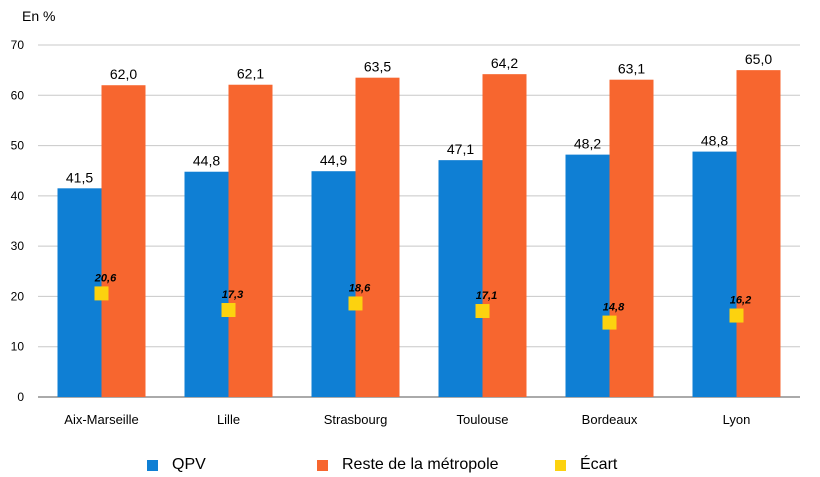 The height and width of the screenshot is (477, 820). What do you see at coordinates (250, 74) in the screenshot?
I see `data-label-reste: 62,1` at bounding box center [250, 74].